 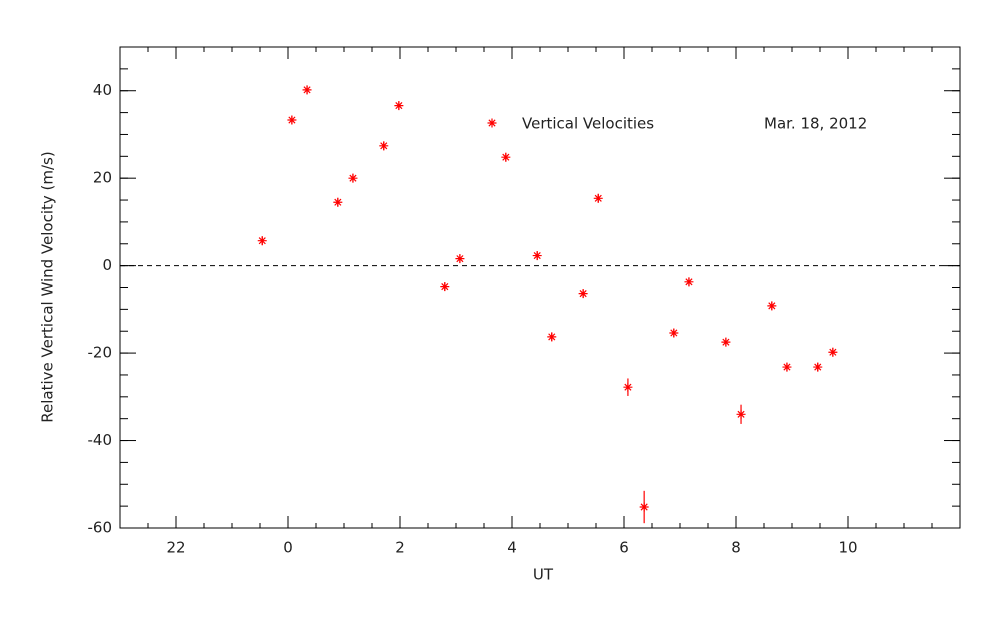 What do you see at coordinates (492, 123) in the screenshot?
I see `legend-marker` at bounding box center [492, 123].